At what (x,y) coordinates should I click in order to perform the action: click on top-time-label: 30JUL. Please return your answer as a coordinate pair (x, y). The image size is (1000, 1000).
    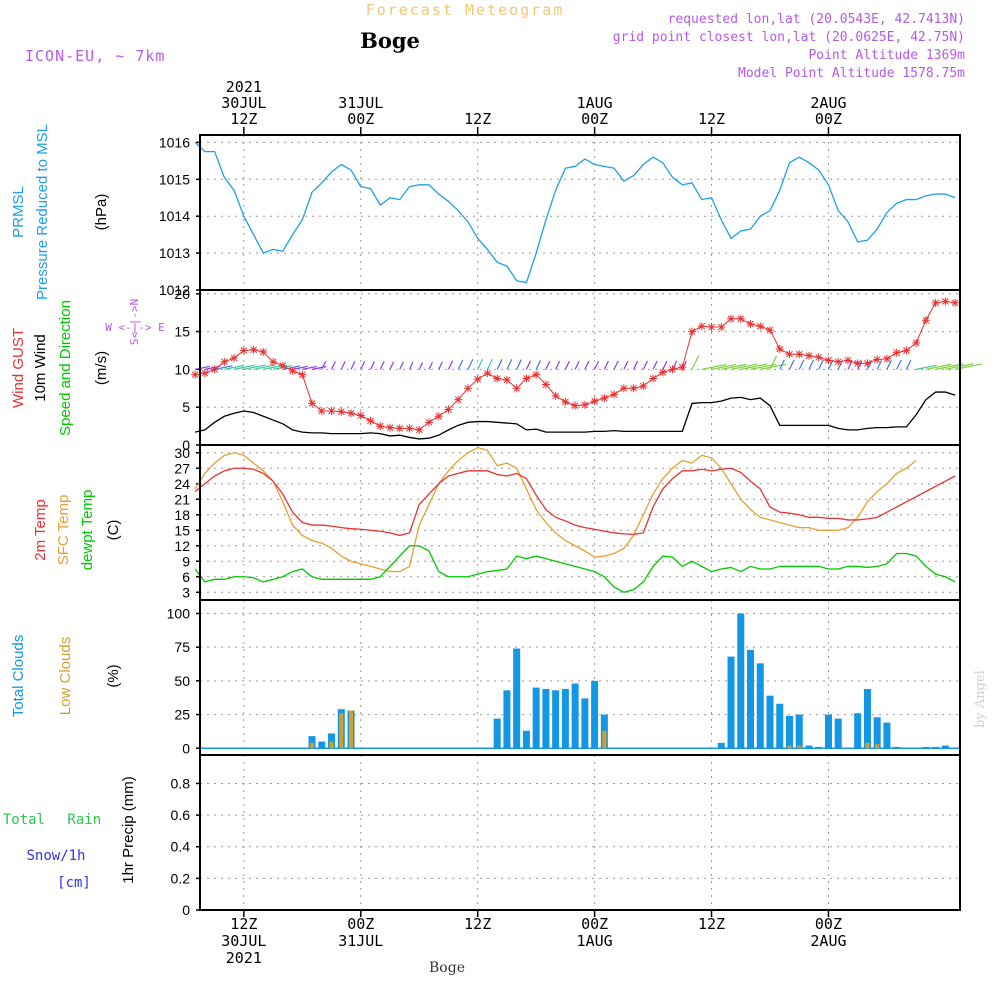
    Looking at the image, I should click on (243, 103).